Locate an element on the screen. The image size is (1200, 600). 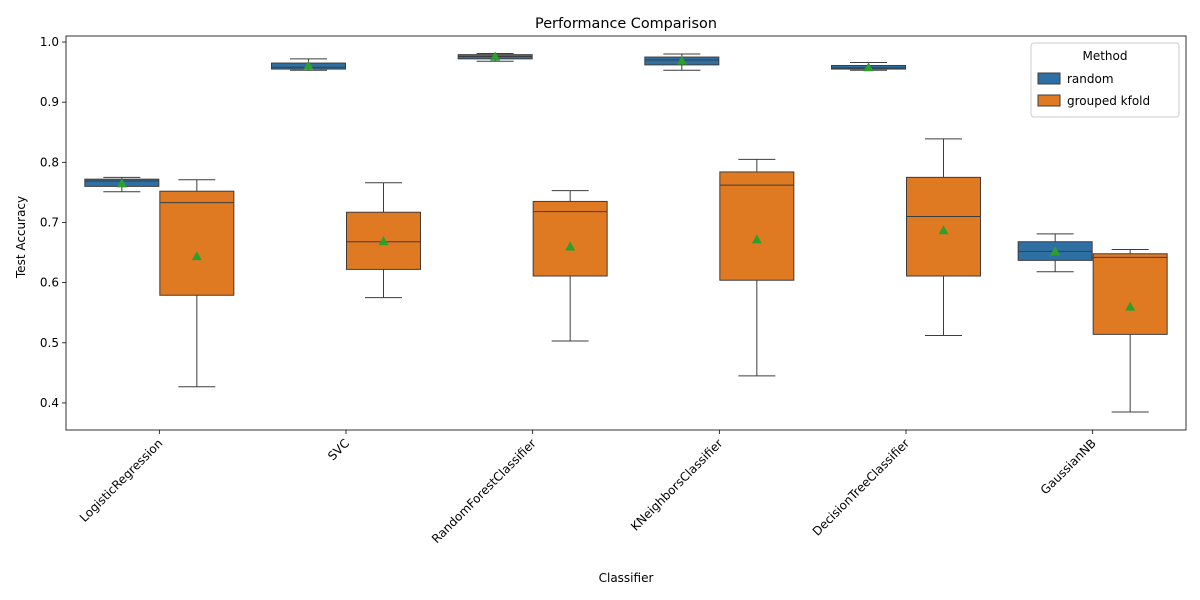
chart-title: Performance Comparison is located at coordinates (626, 24).